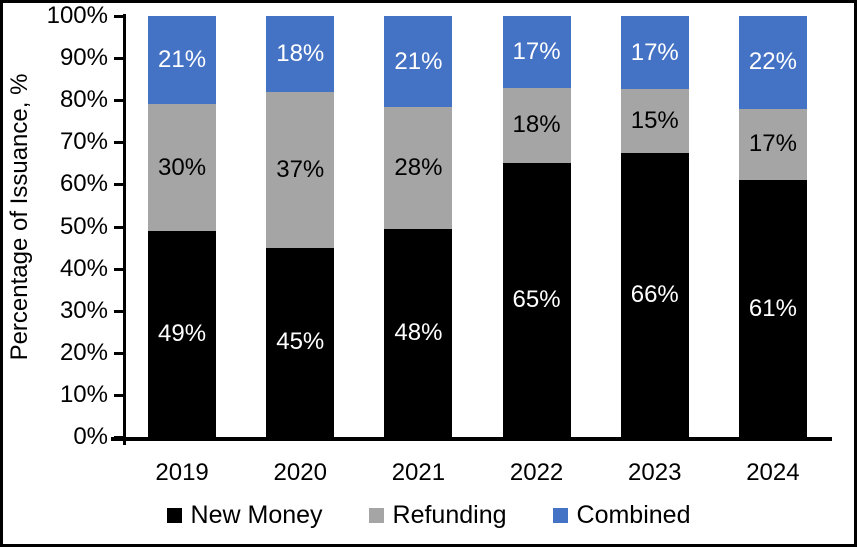 The height and width of the screenshot is (547, 857). Describe the element at coordinates (124, 229) in the screenshot. I see `y-axis-line` at that location.